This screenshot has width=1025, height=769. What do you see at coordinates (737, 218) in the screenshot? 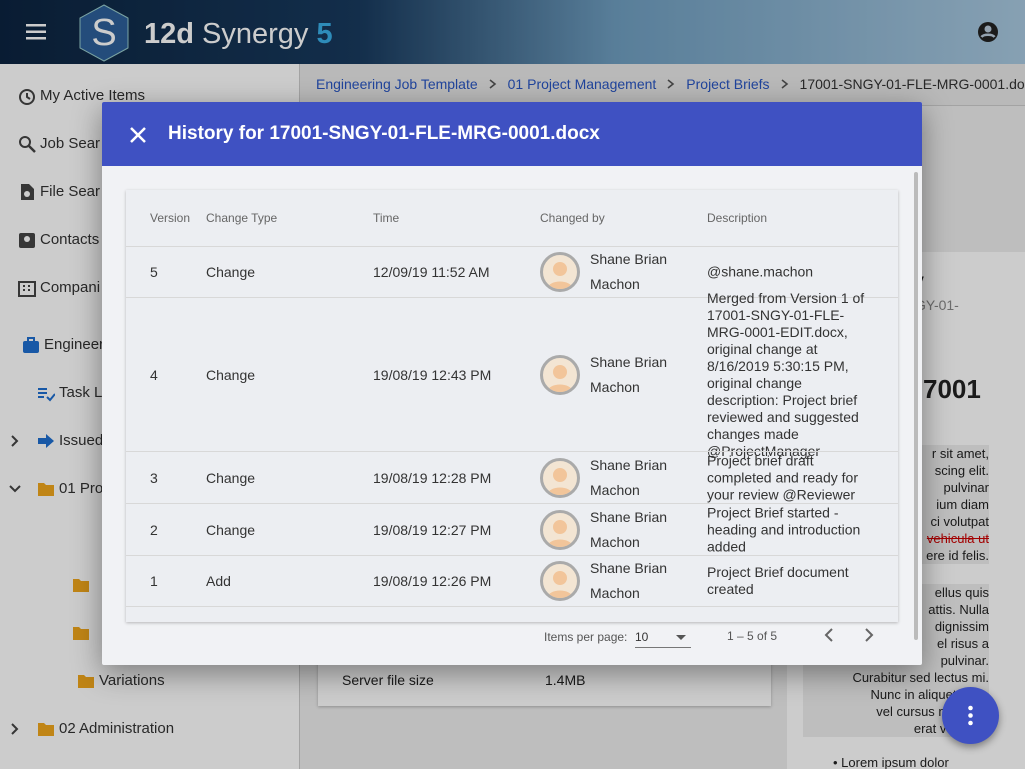
I see `column-header: Description` at bounding box center [737, 218].